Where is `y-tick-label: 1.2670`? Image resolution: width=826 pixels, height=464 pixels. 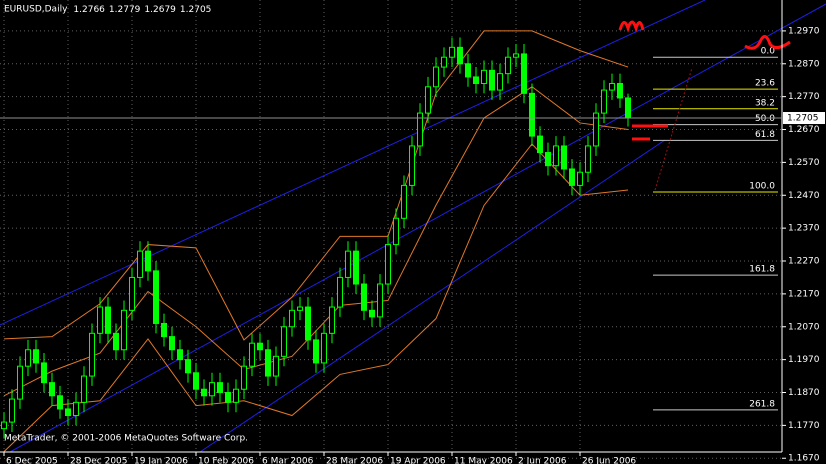
y-tick-label: 1.2670 is located at coordinates (804, 130).